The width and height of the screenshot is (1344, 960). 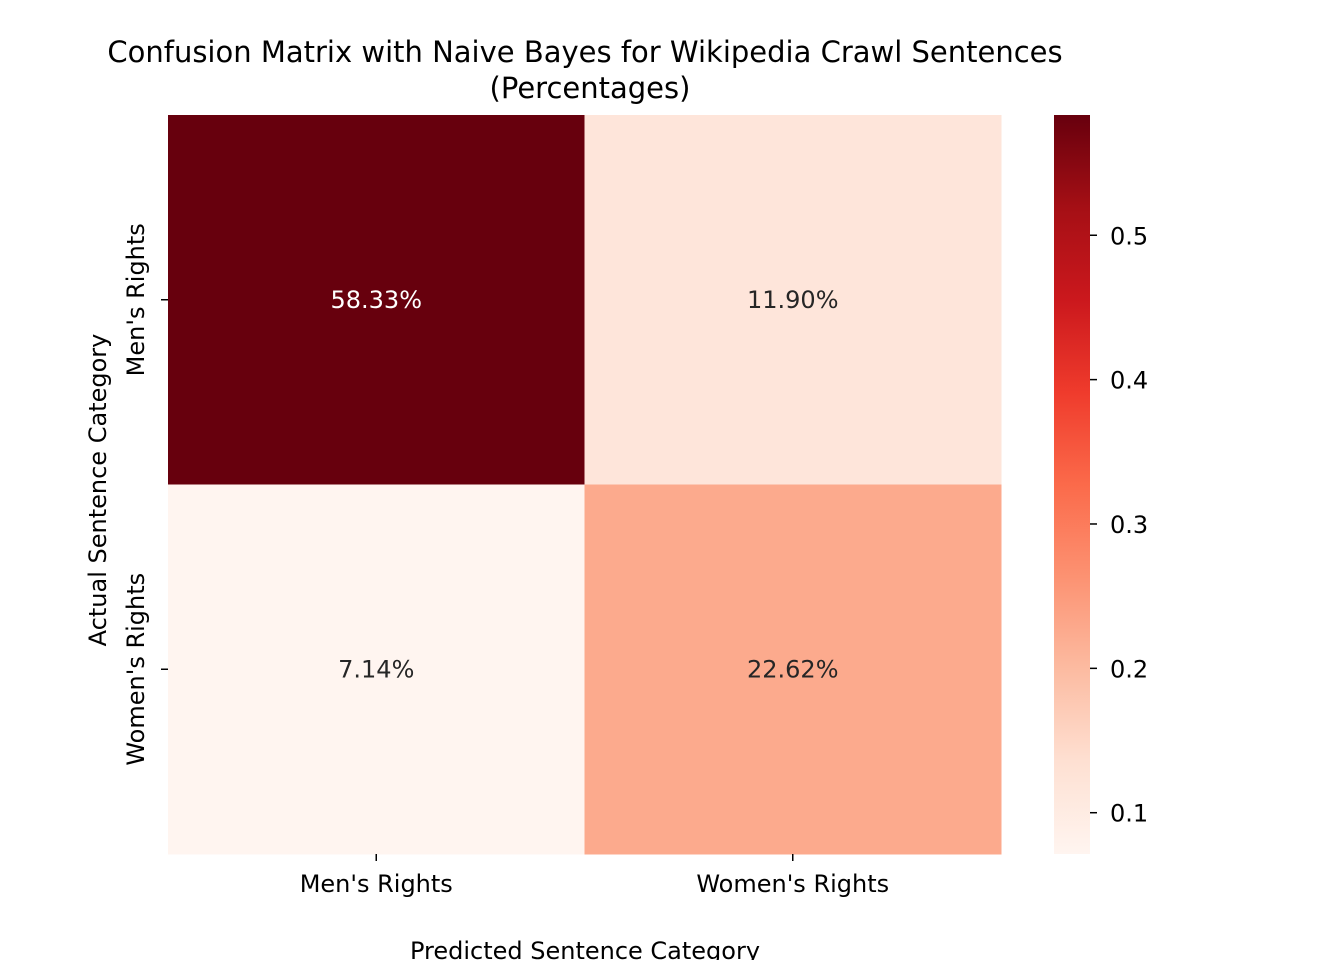 I want to click on cell-label-r0-c0: 58.33%, so click(x=376, y=300).